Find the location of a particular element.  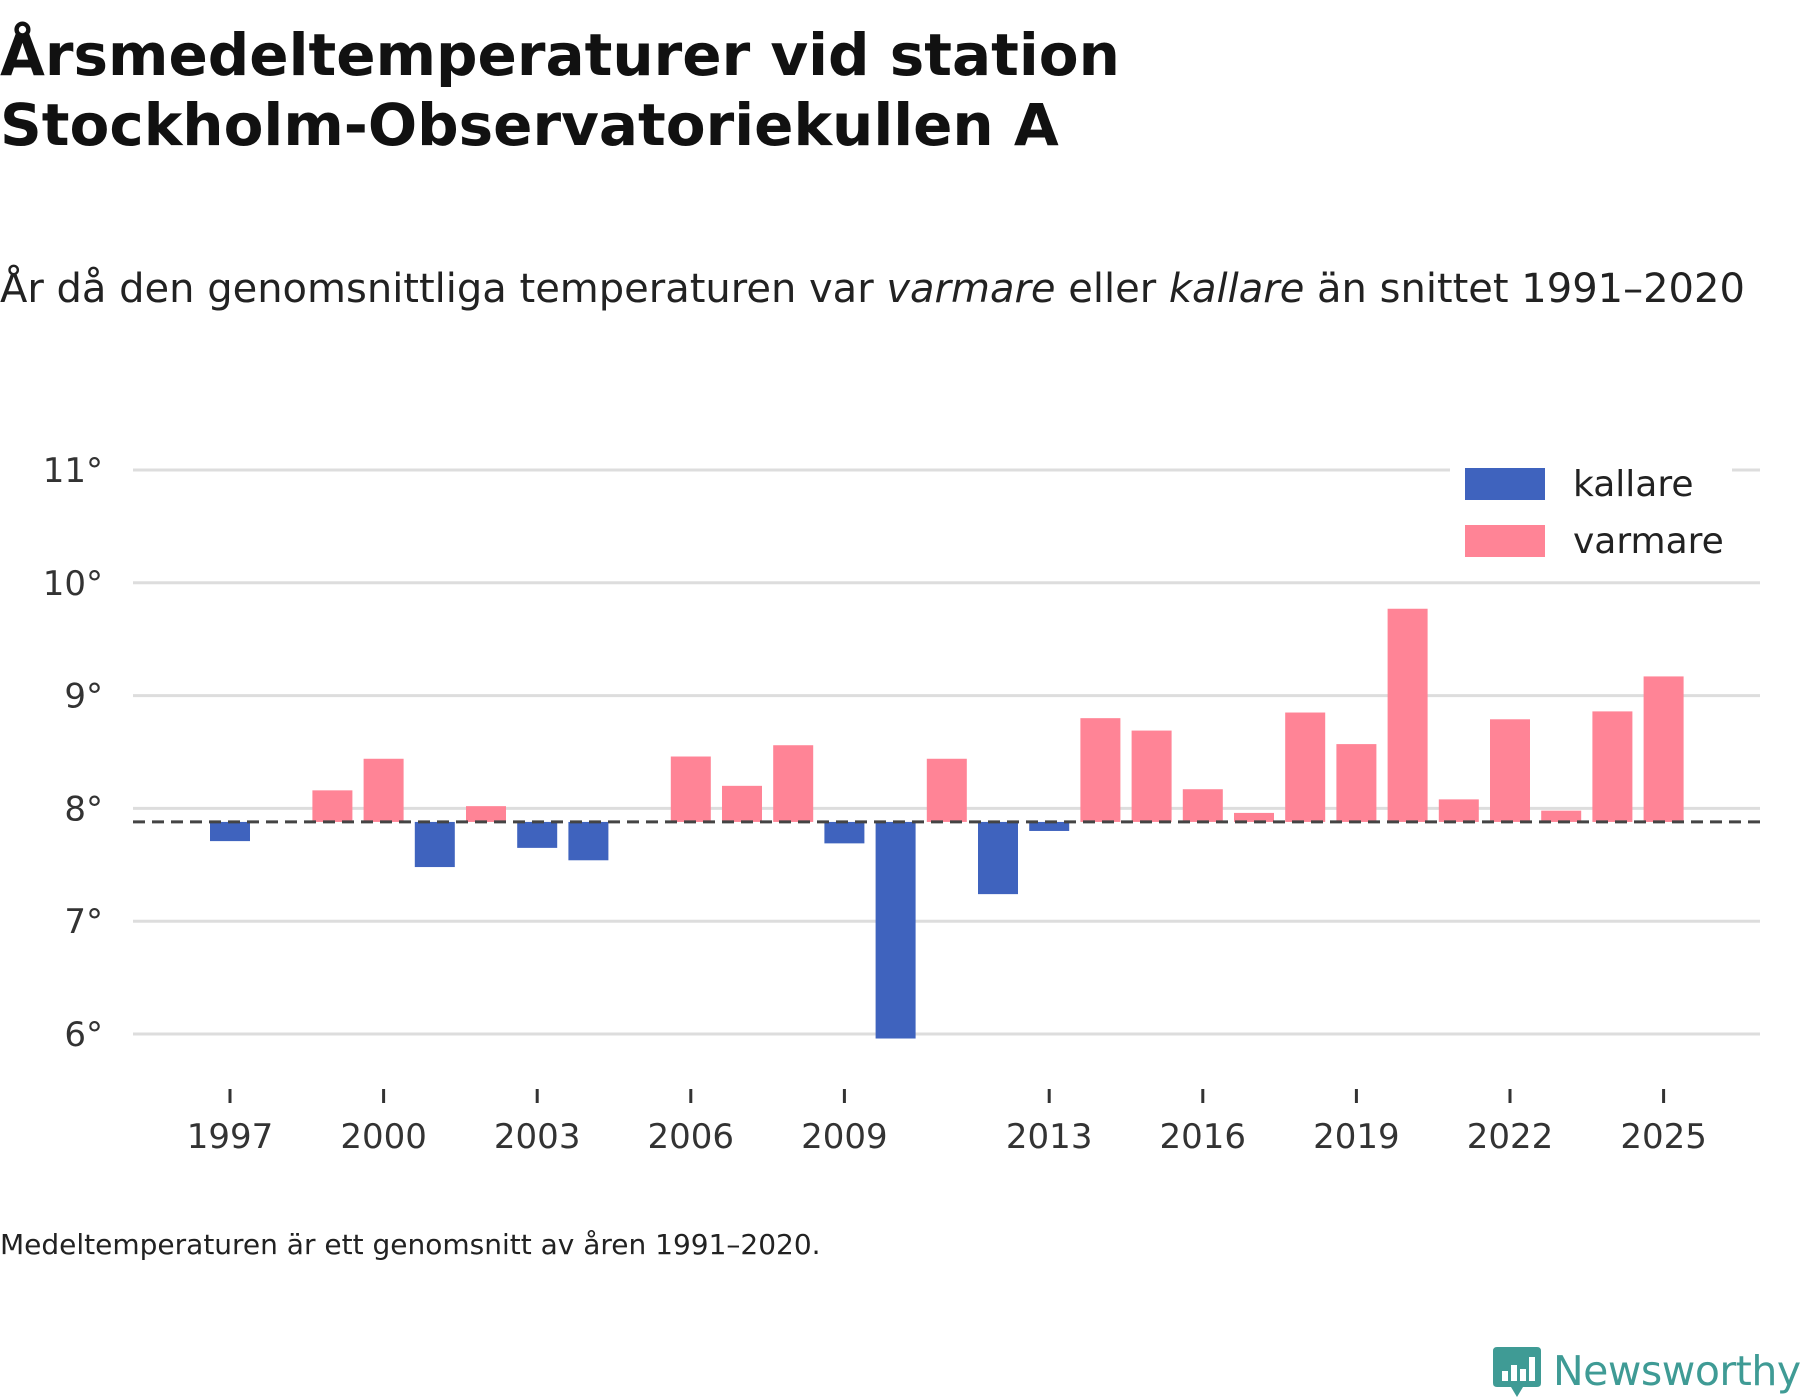

x-axis: 1997 2000 2003 2006 2009 2013 2016 2019 2022 2025 is located at coordinates (947, 1123).